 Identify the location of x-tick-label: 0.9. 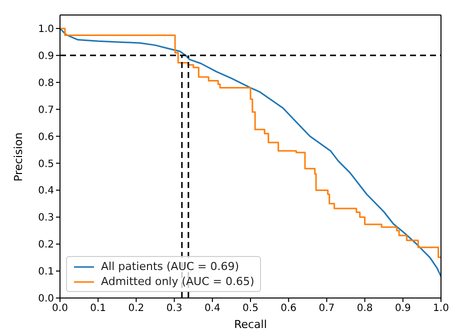
(402, 308).